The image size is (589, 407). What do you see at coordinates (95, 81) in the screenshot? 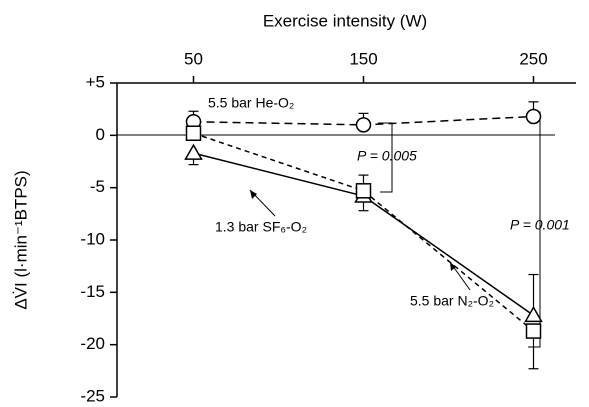
I see `y-tick-label: +5` at bounding box center [95, 81].